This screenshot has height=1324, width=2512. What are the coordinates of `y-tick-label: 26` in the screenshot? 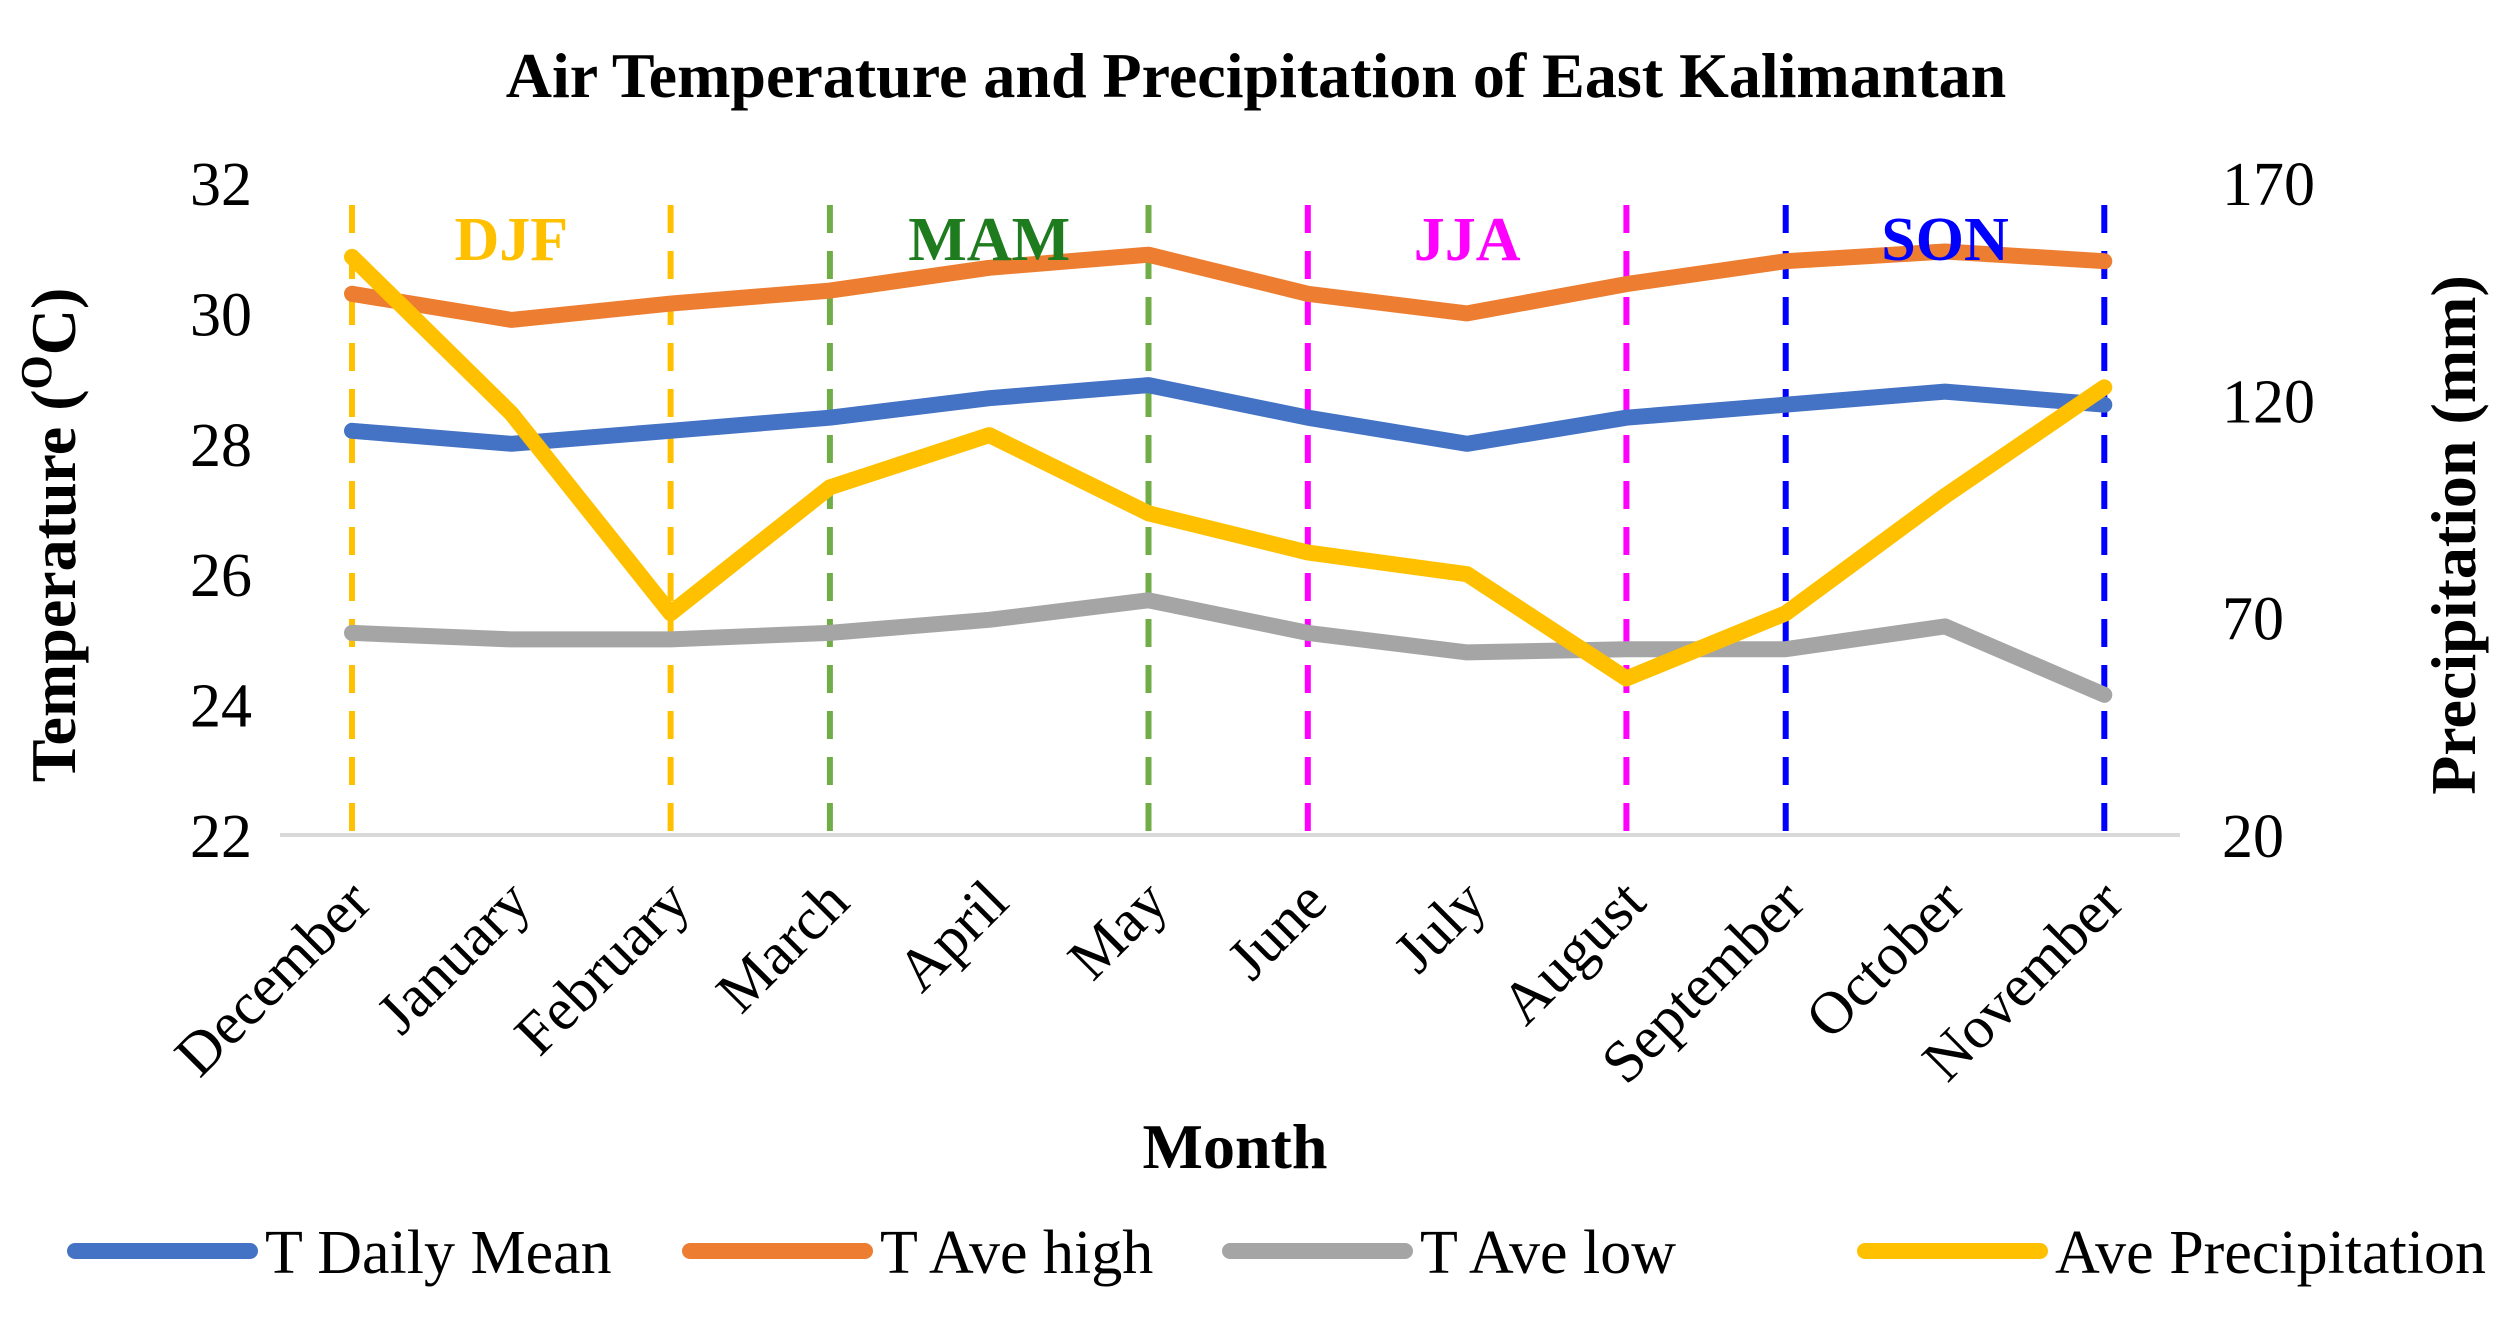 It's located at (221, 576).